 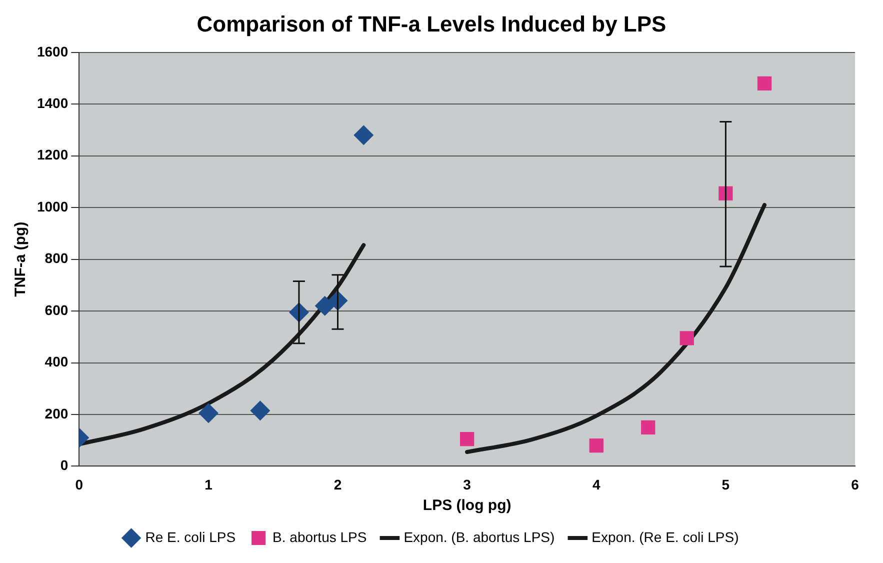 I want to click on y-tick-label: 1000, so click(x=52, y=206).